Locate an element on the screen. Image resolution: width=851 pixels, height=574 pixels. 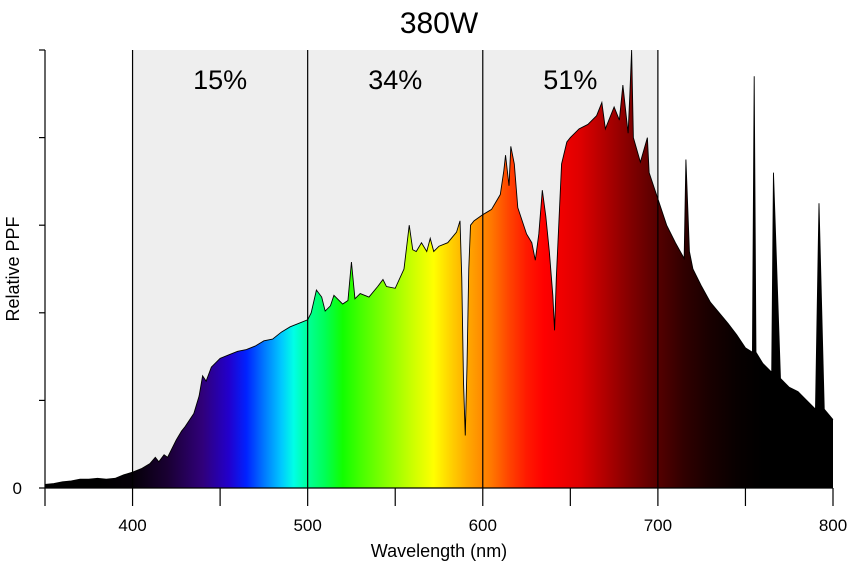
x-tick-label-800: 800 is located at coordinates (833, 525).